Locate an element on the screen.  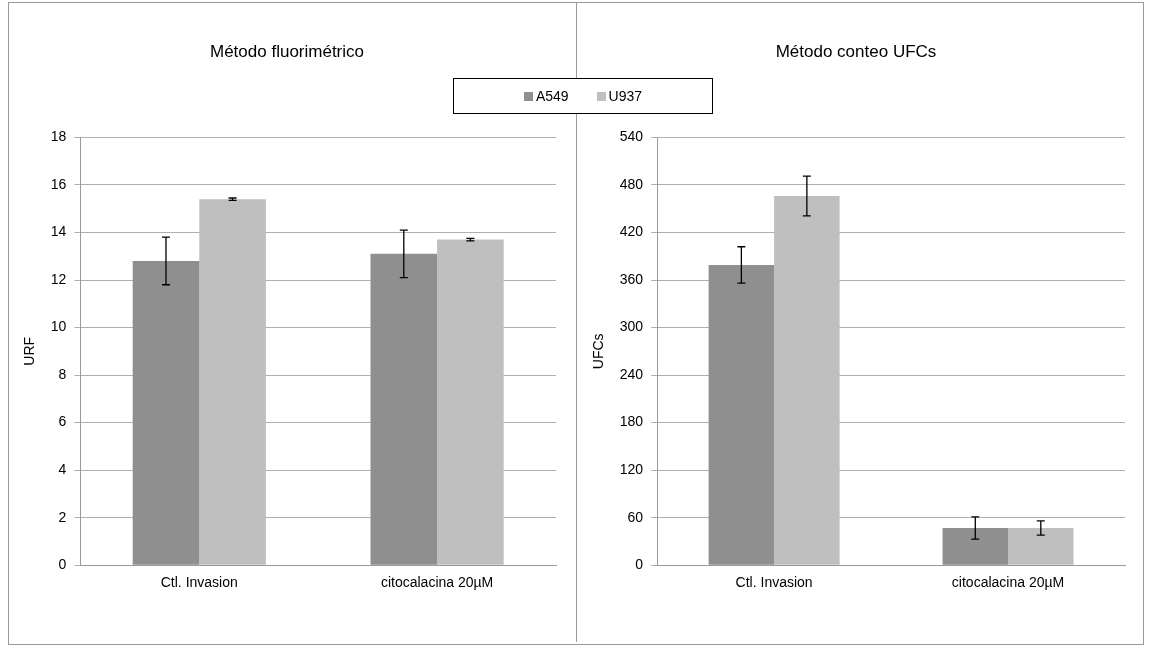
y-tick-label: 540 is located at coordinates (631, 136).